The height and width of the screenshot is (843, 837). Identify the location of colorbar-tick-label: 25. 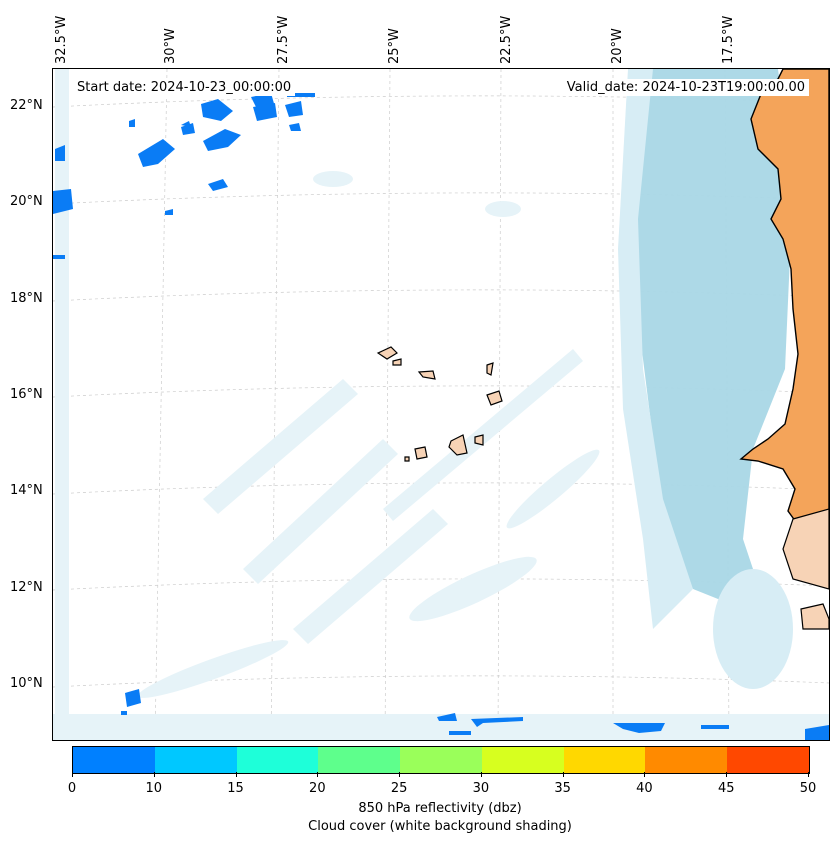
(399, 788).